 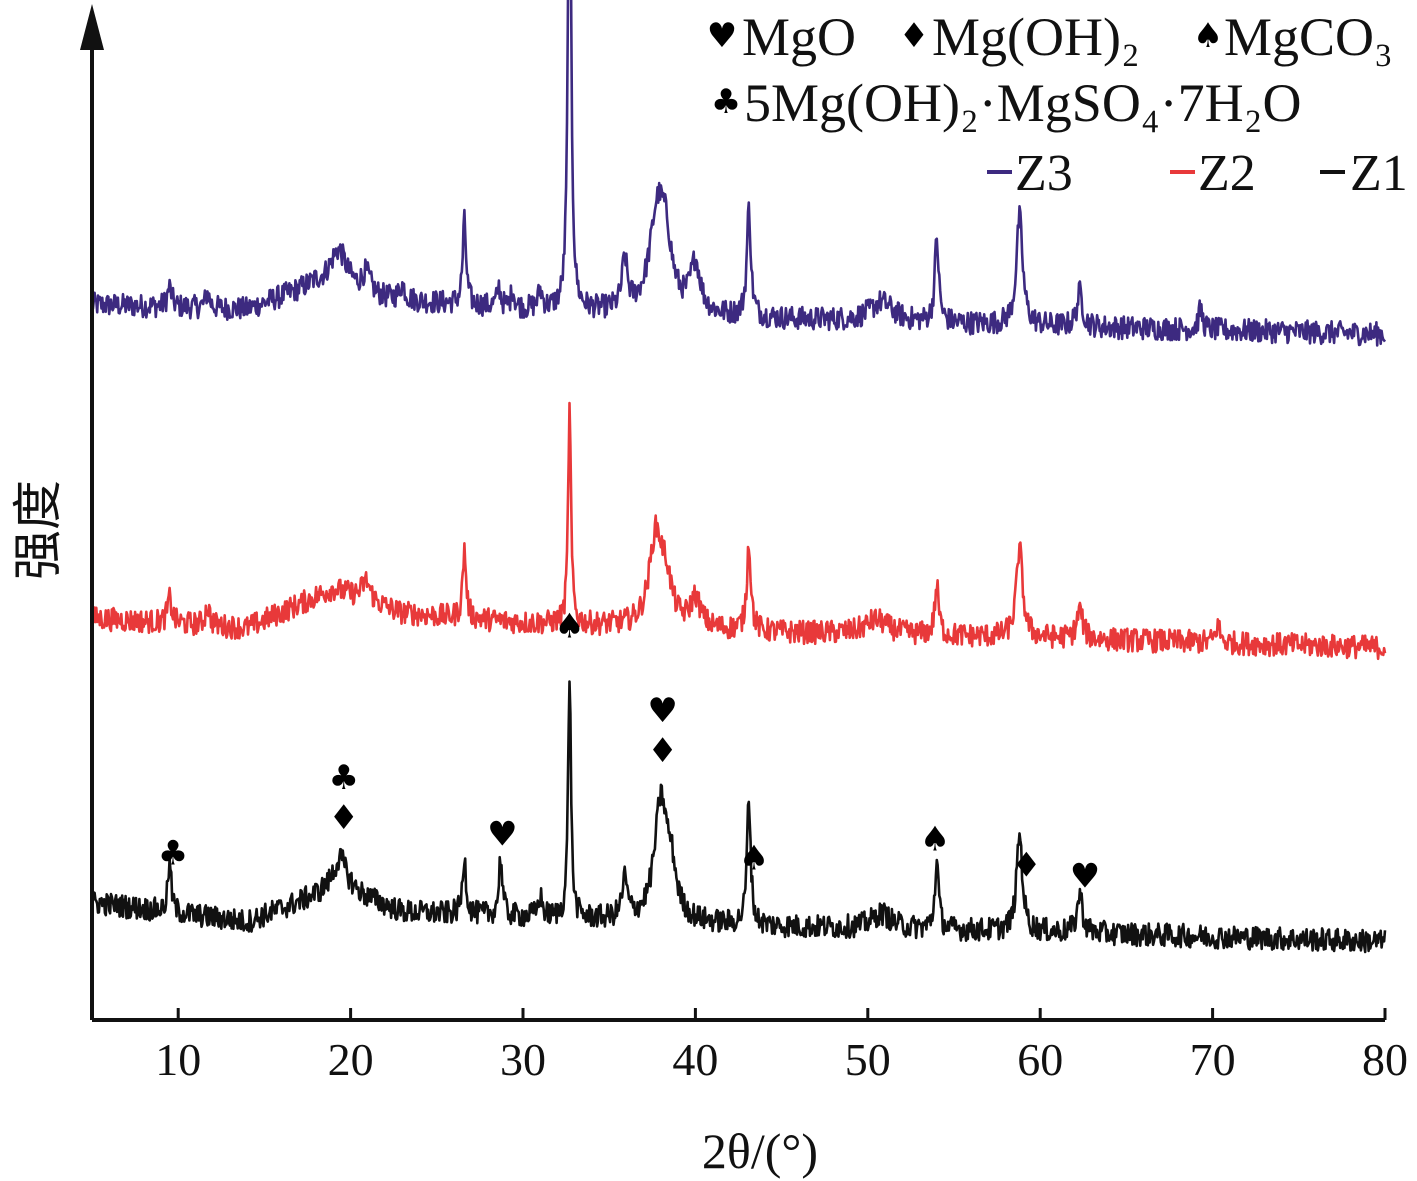 What do you see at coordinates (92, 27) in the screenshot?
I see `y-axis-arrow` at bounding box center [92, 27].